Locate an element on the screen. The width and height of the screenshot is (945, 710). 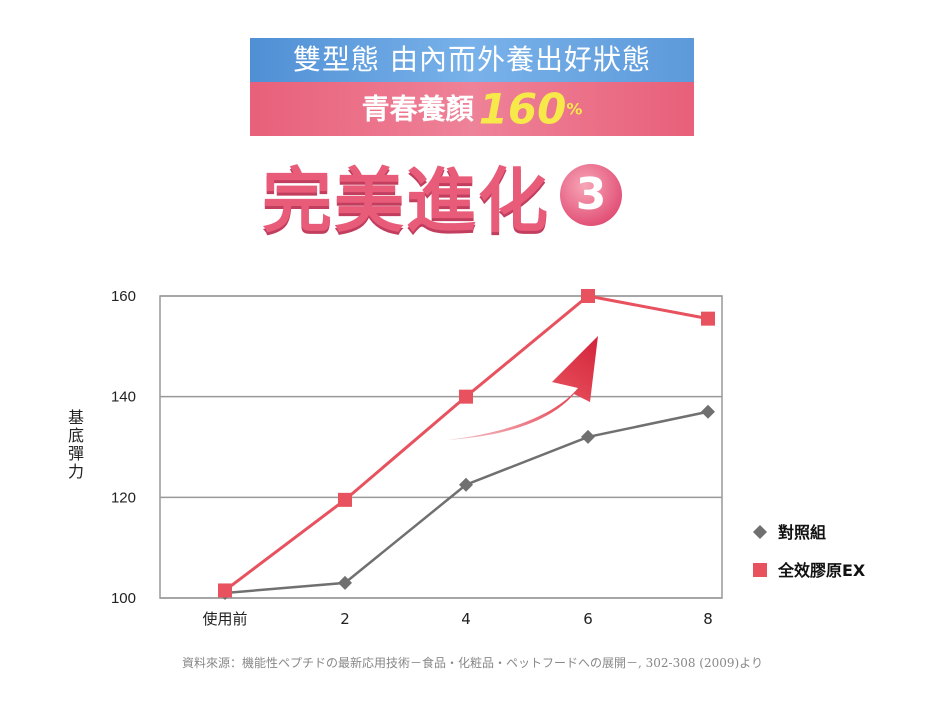
banner-percentage-number: 160 is located at coordinates (522, 109).